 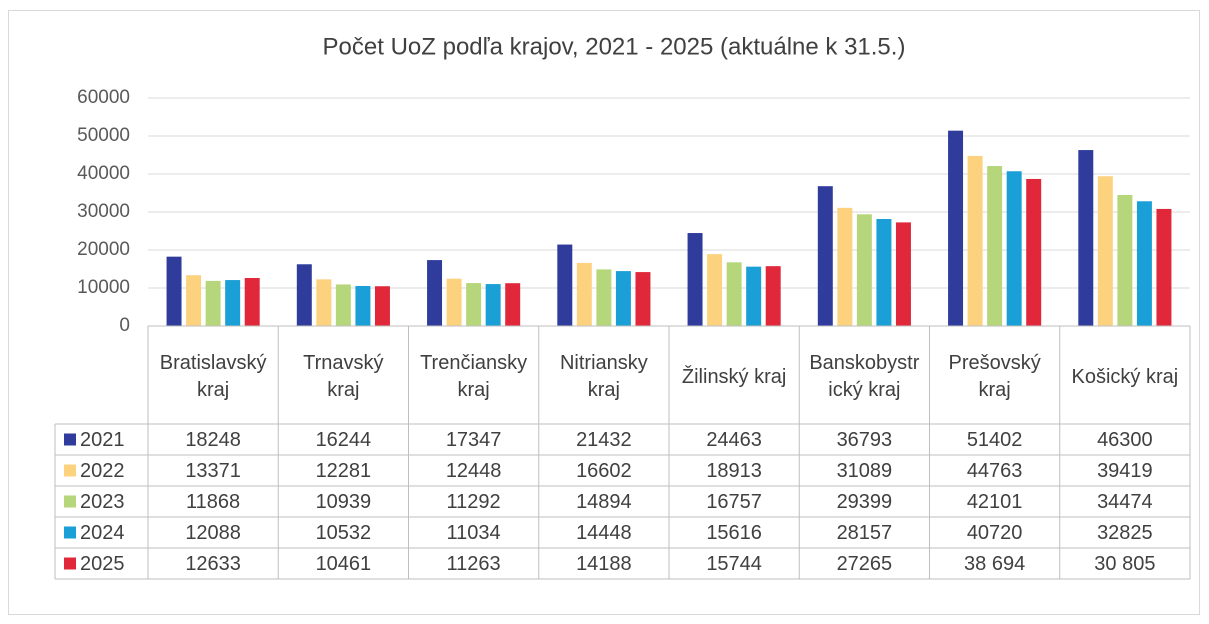 What do you see at coordinates (603, 376) in the screenshot?
I see `x-tick-label: Nitriansky kraj` at bounding box center [603, 376].